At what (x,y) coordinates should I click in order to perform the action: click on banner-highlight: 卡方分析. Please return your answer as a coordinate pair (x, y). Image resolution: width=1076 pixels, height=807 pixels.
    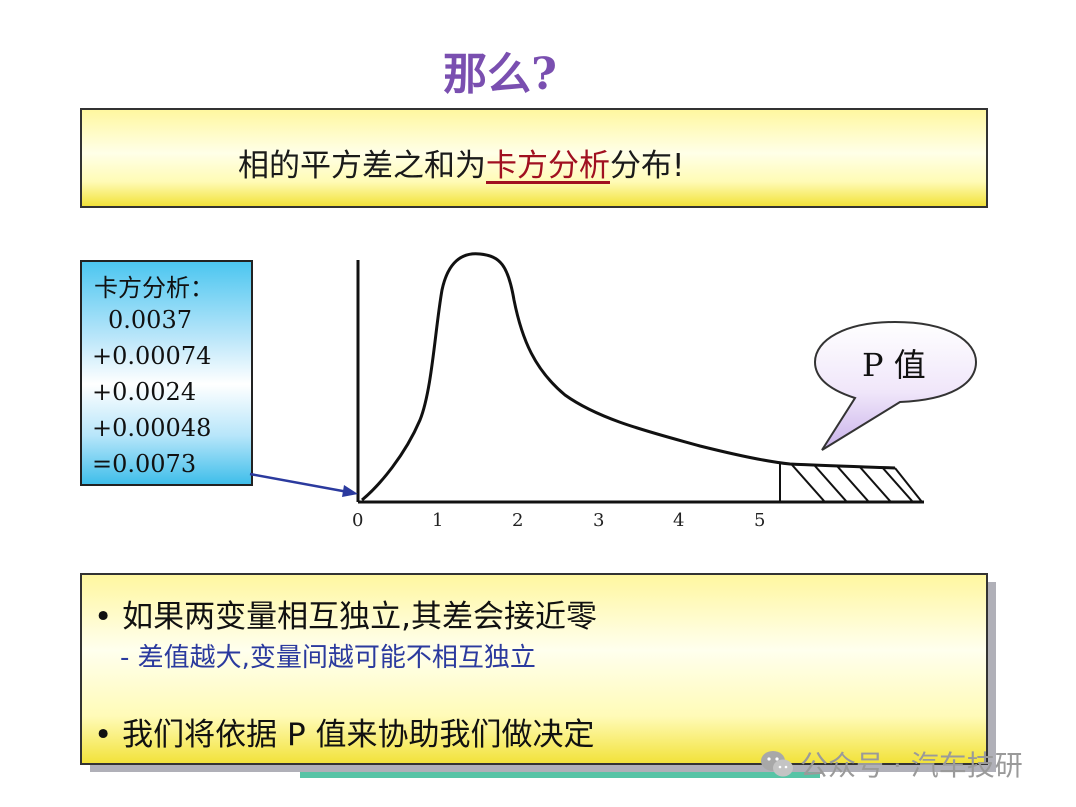
    Looking at the image, I should click on (548, 166).